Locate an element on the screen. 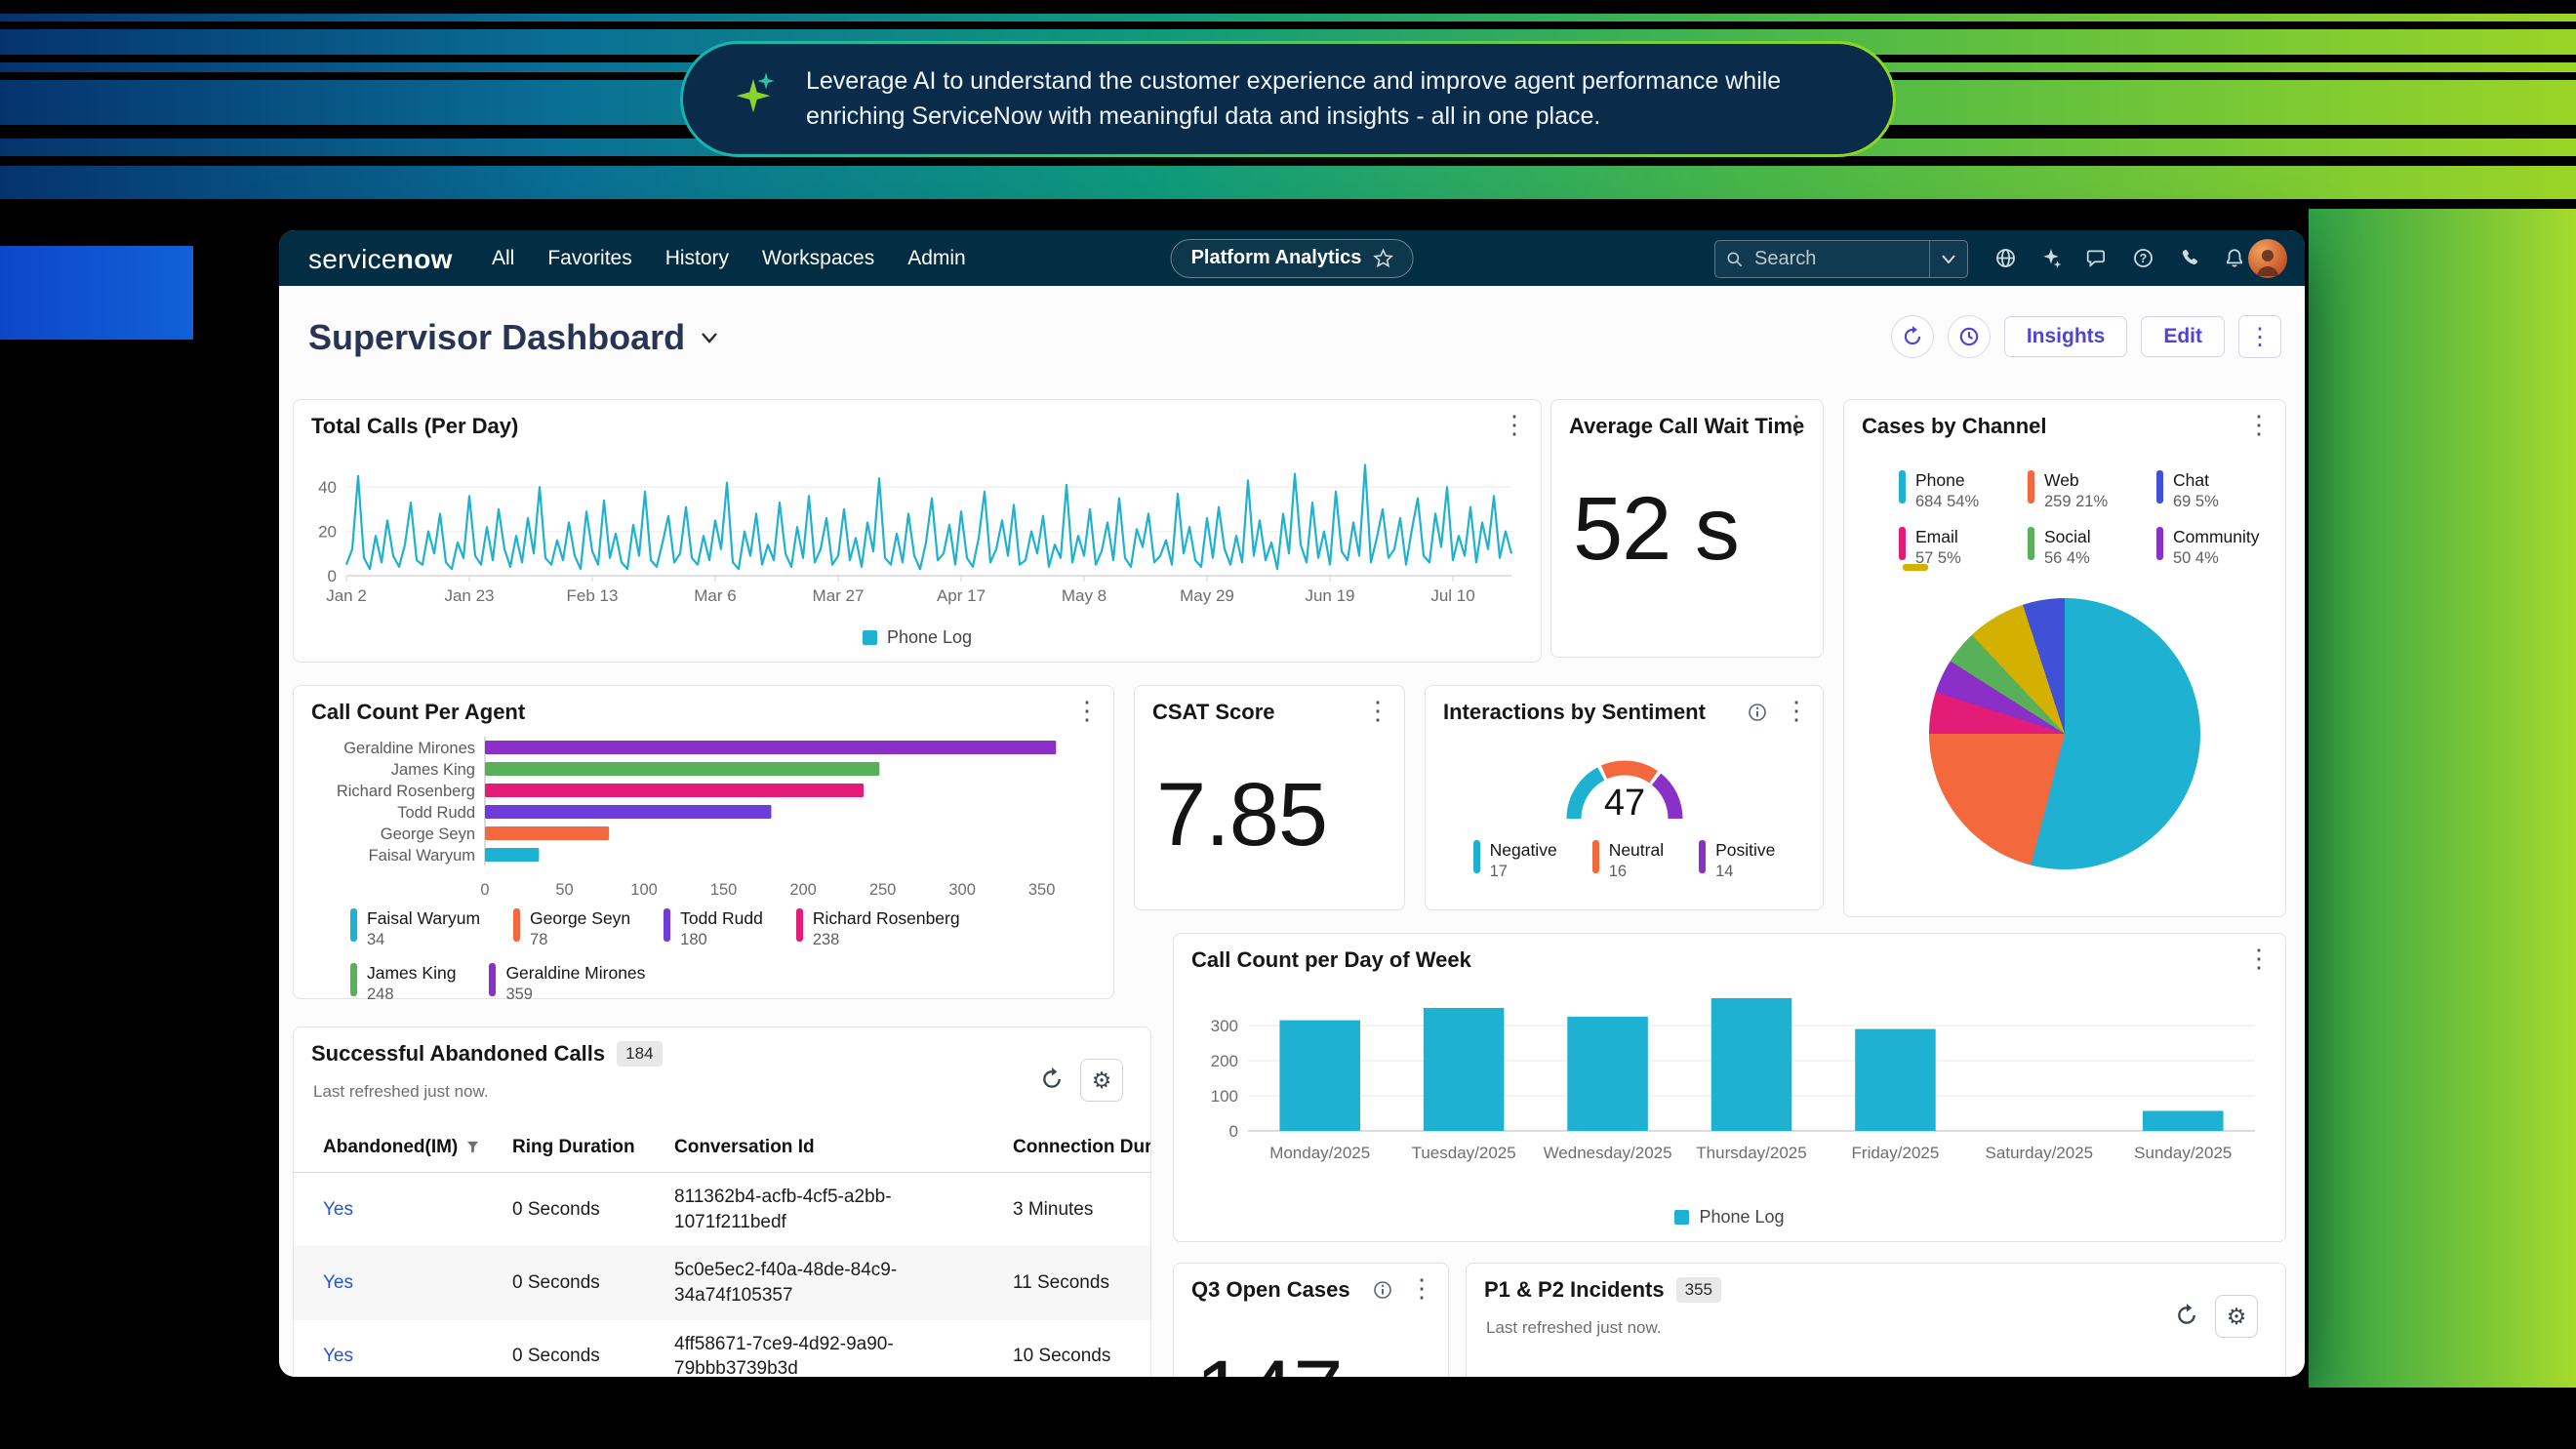 This screenshot has height=1449, width=2576. servicenow-logo: servicenow is located at coordinates (380, 259).